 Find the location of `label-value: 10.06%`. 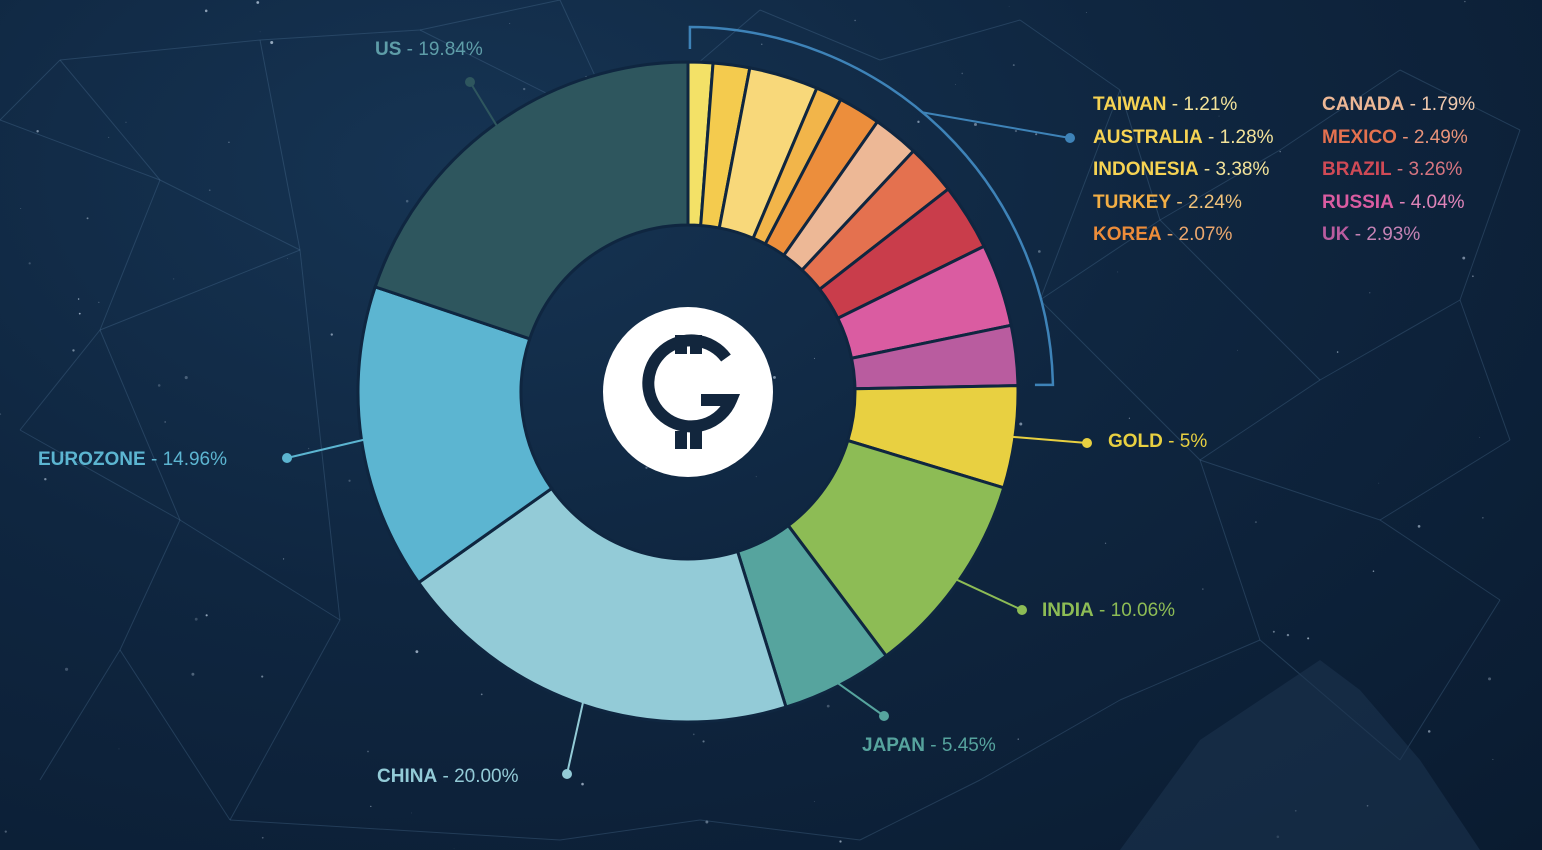

label-value: 10.06% is located at coordinates (1143, 610).